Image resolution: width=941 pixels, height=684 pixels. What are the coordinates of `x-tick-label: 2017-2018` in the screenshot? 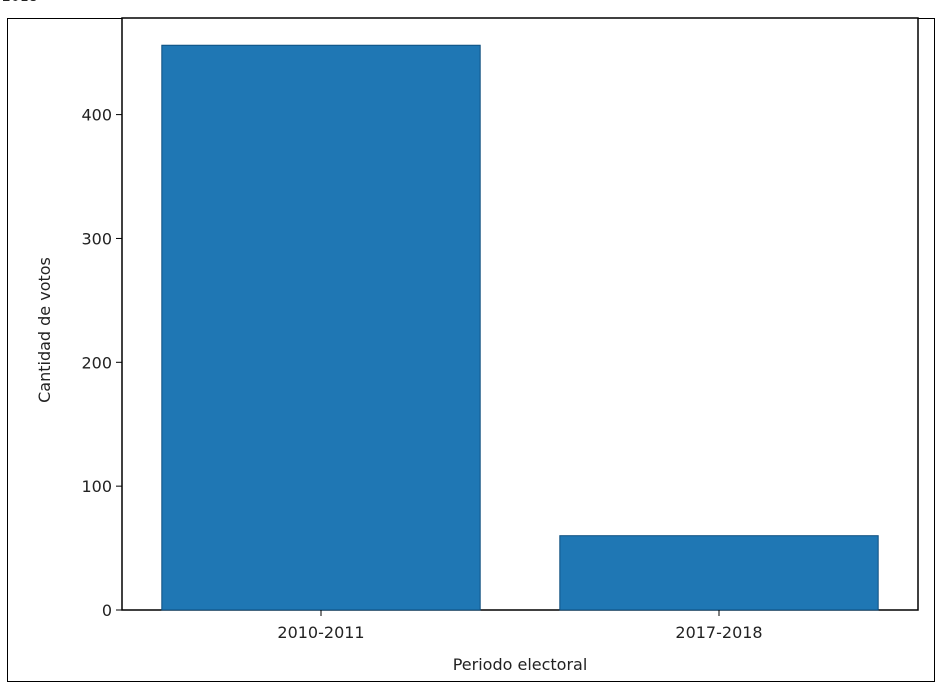 It's located at (718, 632).